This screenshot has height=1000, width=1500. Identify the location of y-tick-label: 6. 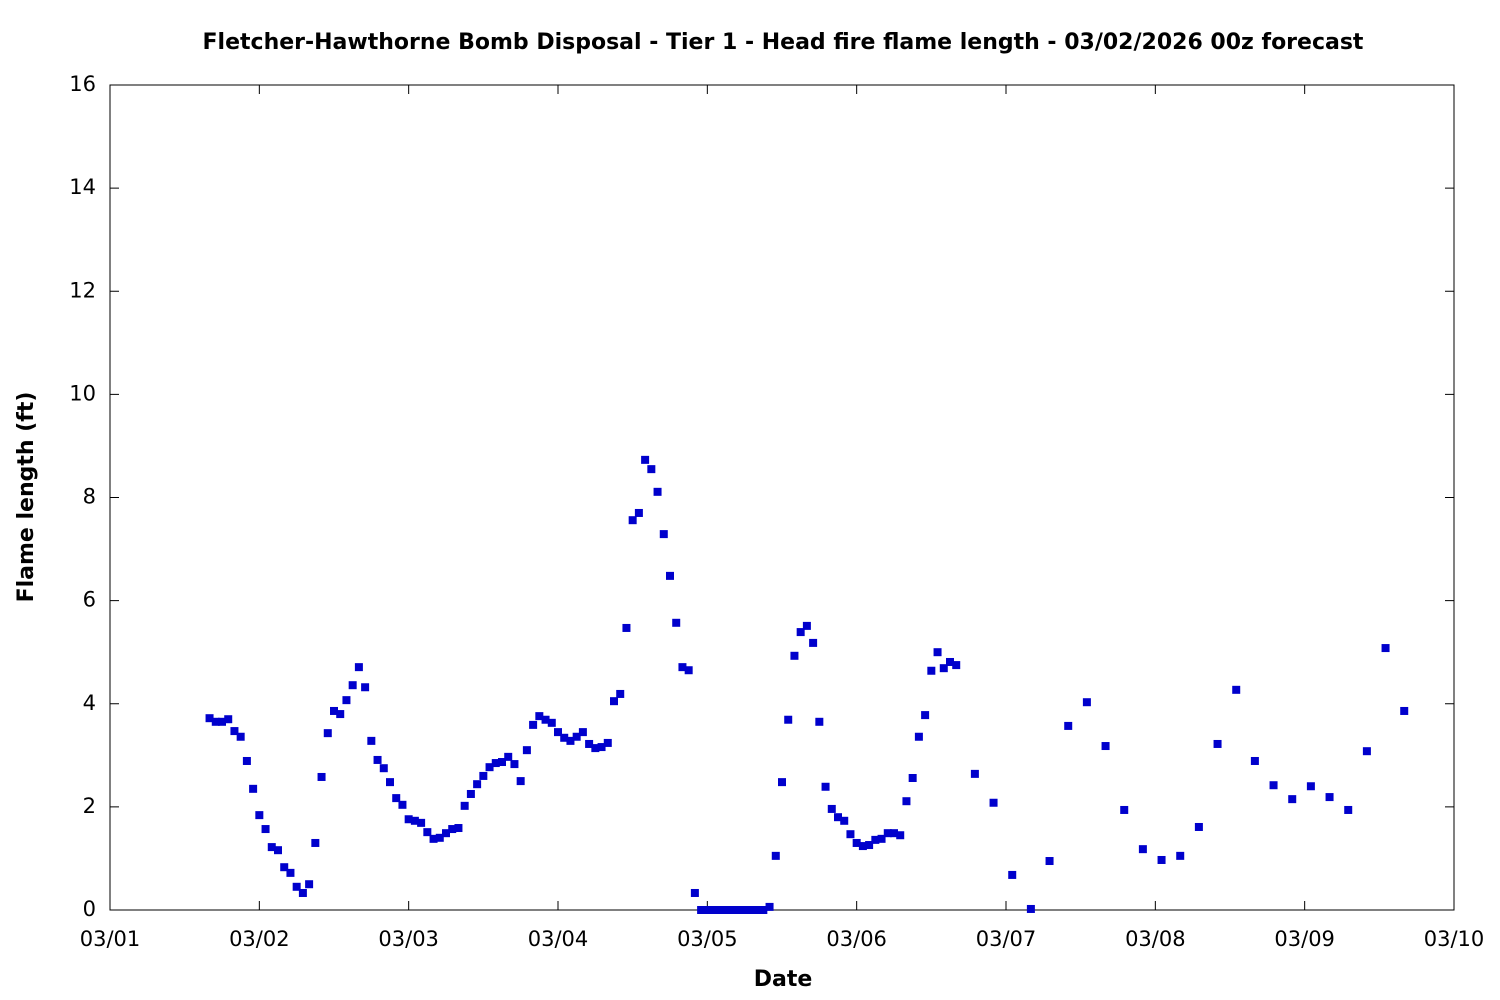
(89, 600).